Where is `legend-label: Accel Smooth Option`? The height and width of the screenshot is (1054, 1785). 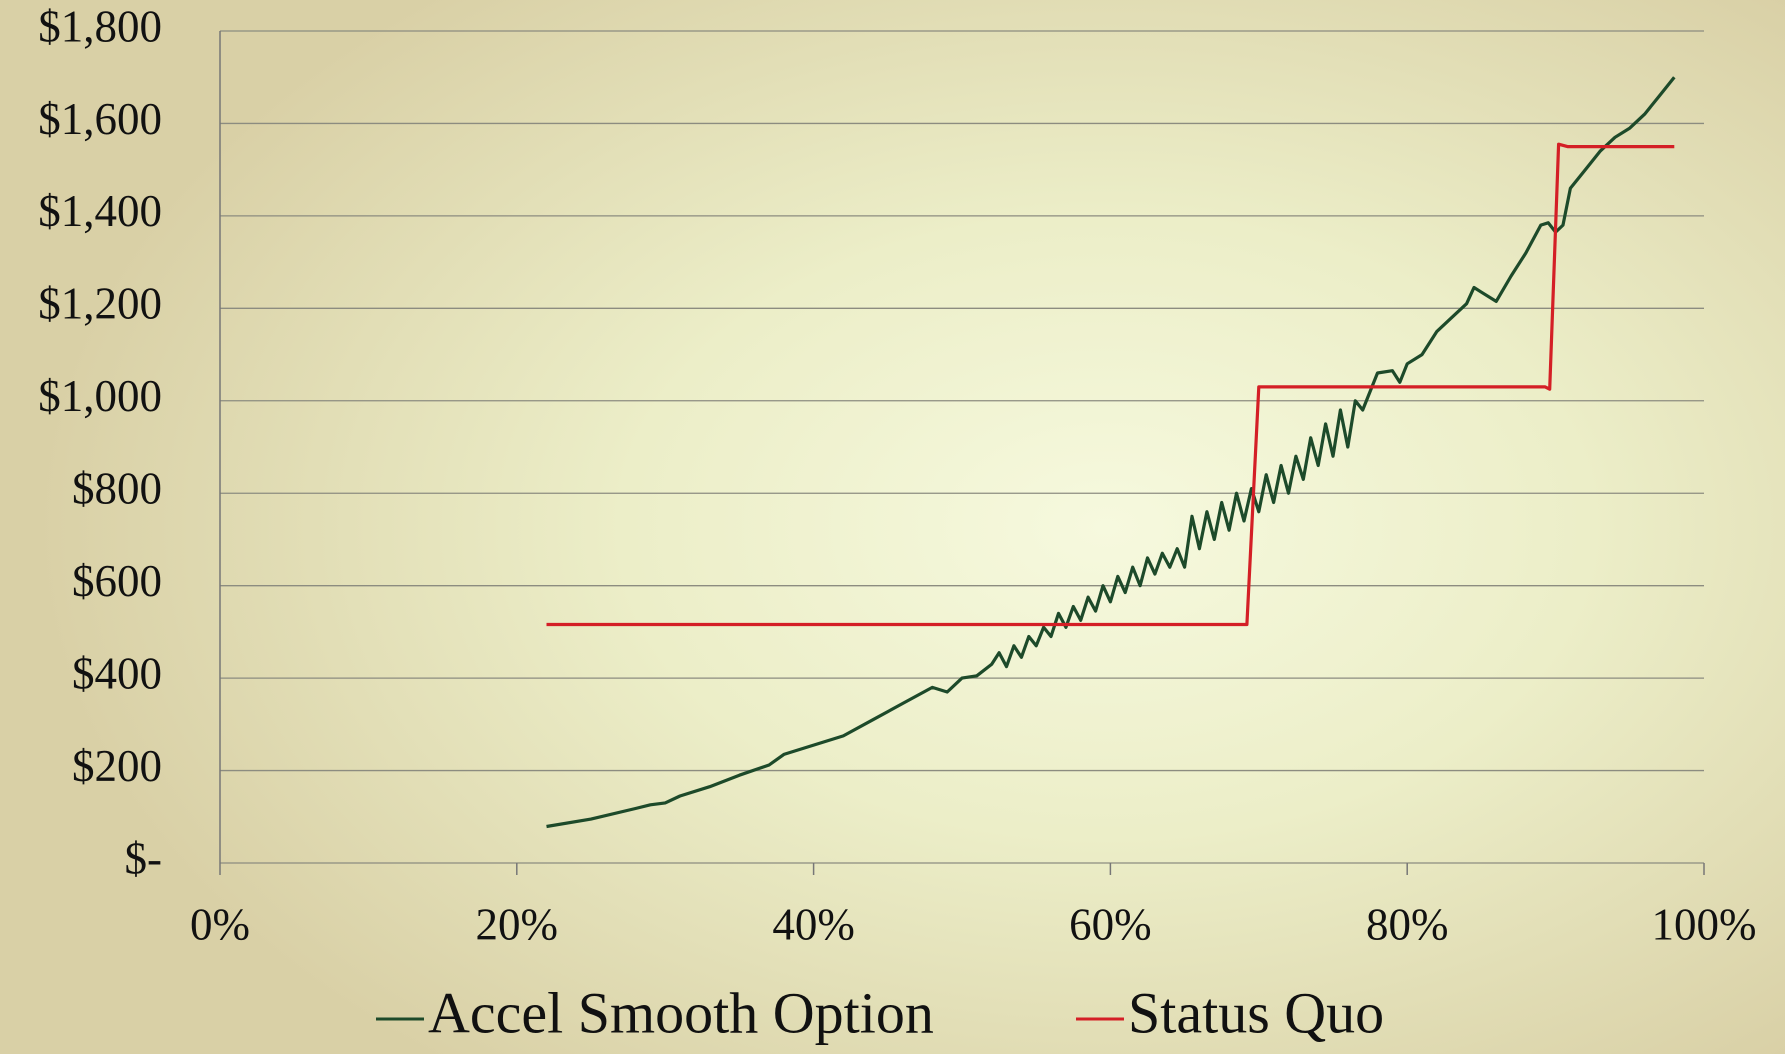
legend-label: Accel Smooth Option is located at coordinates (681, 1012).